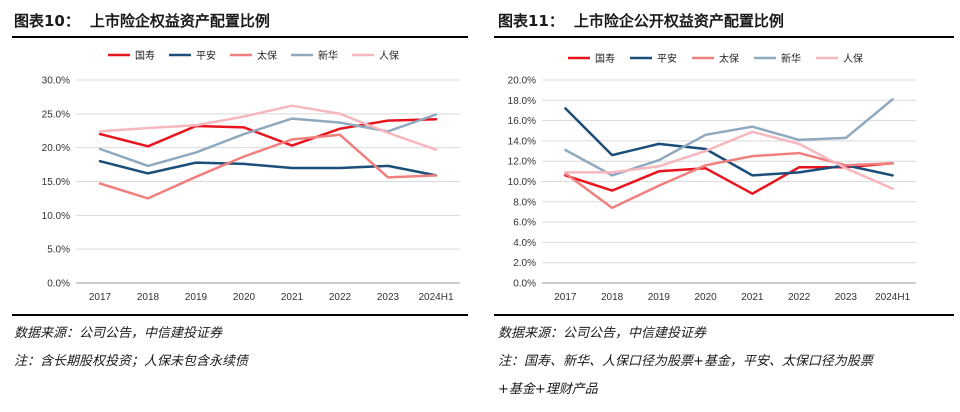 This screenshot has height=412, width=960. I want to click on y-tick-label: 25.0%, so click(56, 114).